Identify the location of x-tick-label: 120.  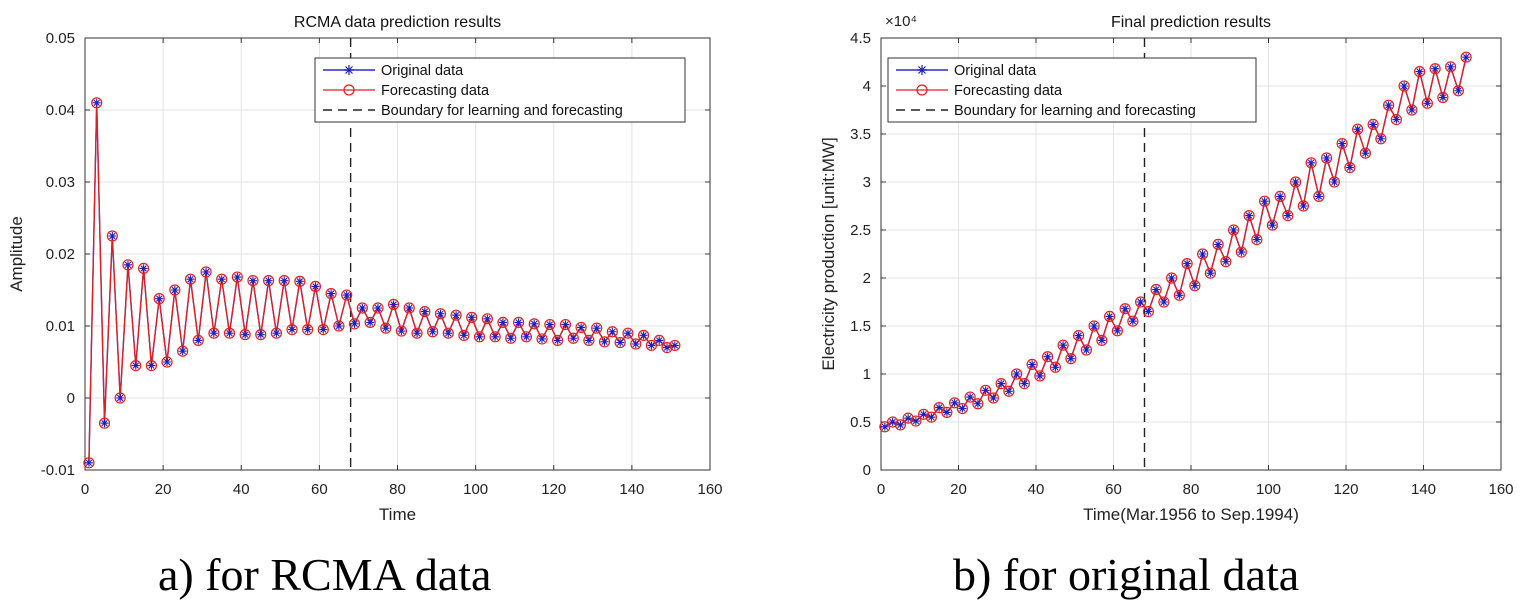
(553, 489).